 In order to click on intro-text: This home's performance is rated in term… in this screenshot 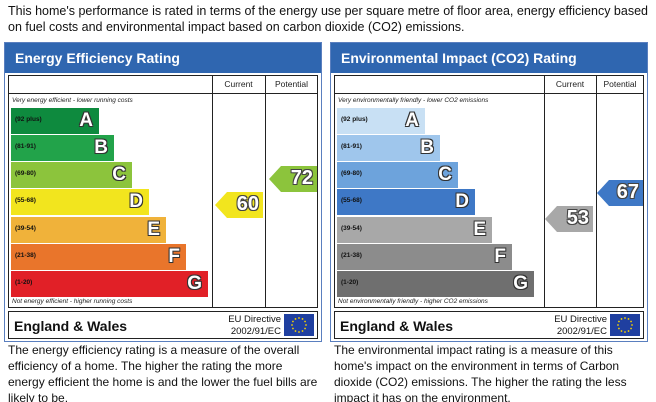, I will do `click(328, 19)`.